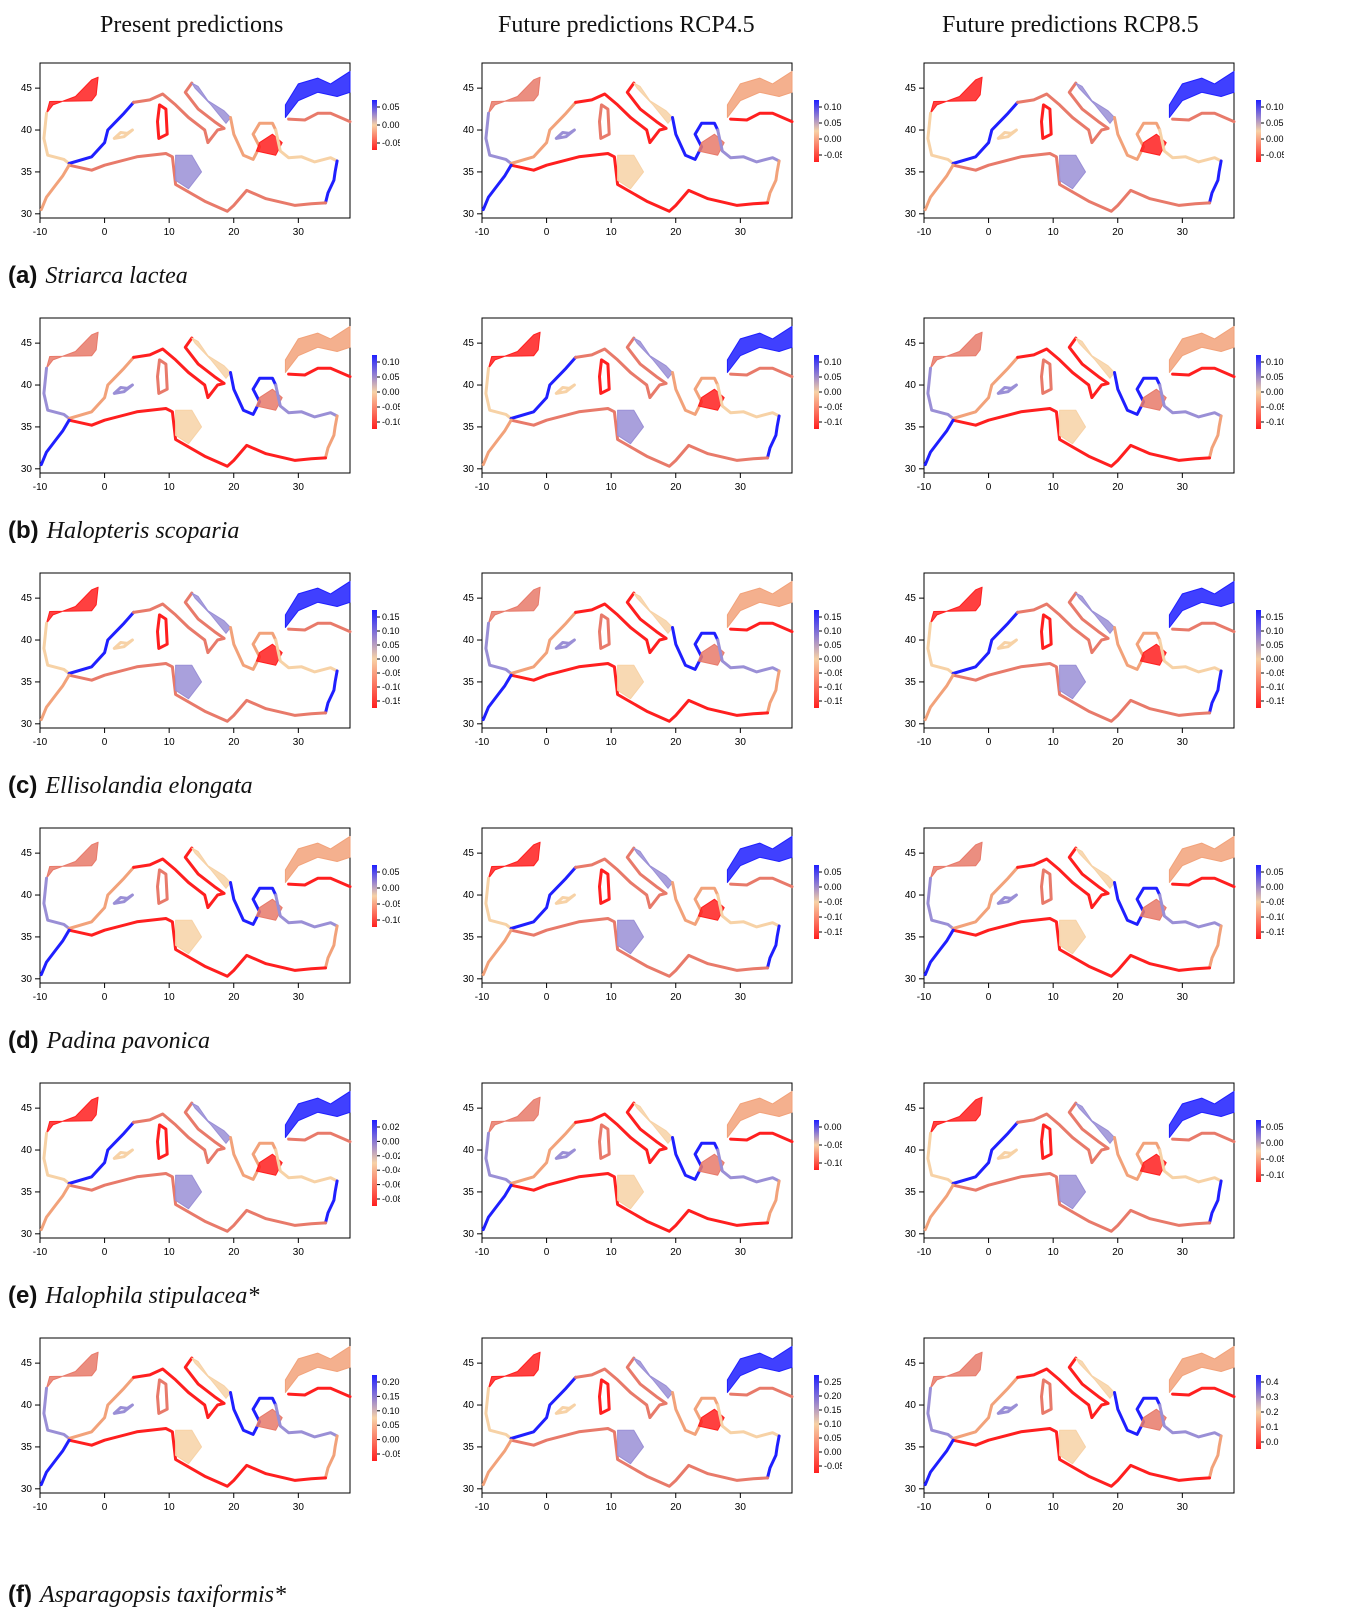 The image size is (1349, 1611). I want to click on map-panel: -10 0 10 20 30 30 35 40 45 0.00 -0.05 -0.10, so click(642, 1175).